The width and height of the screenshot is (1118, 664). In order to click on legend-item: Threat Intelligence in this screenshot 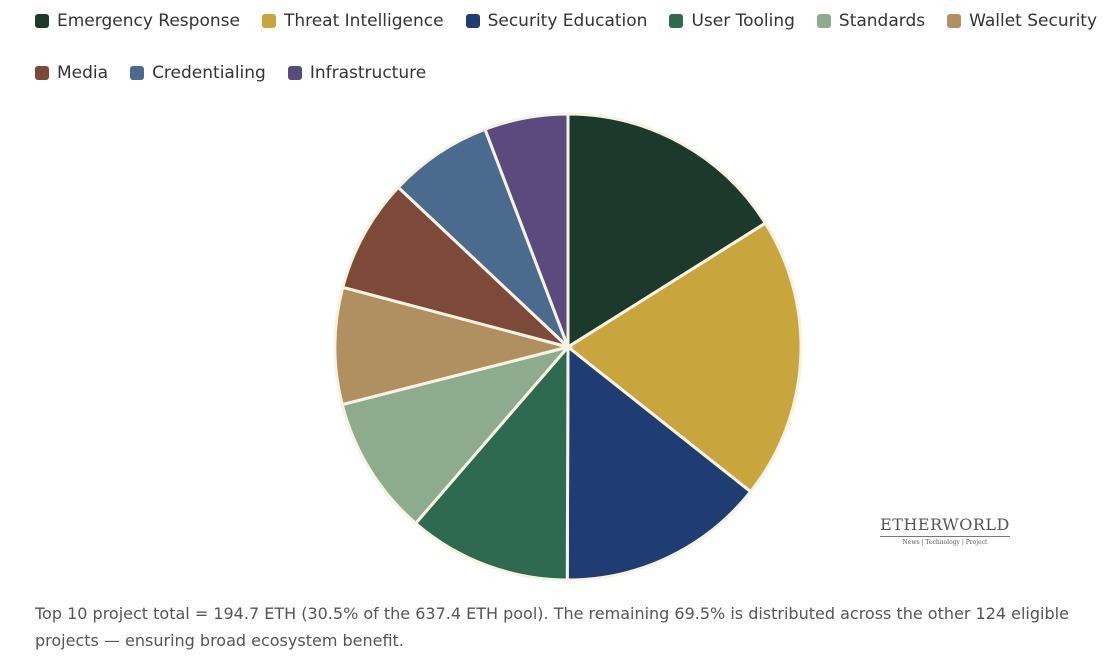, I will do `click(352, 21)`.